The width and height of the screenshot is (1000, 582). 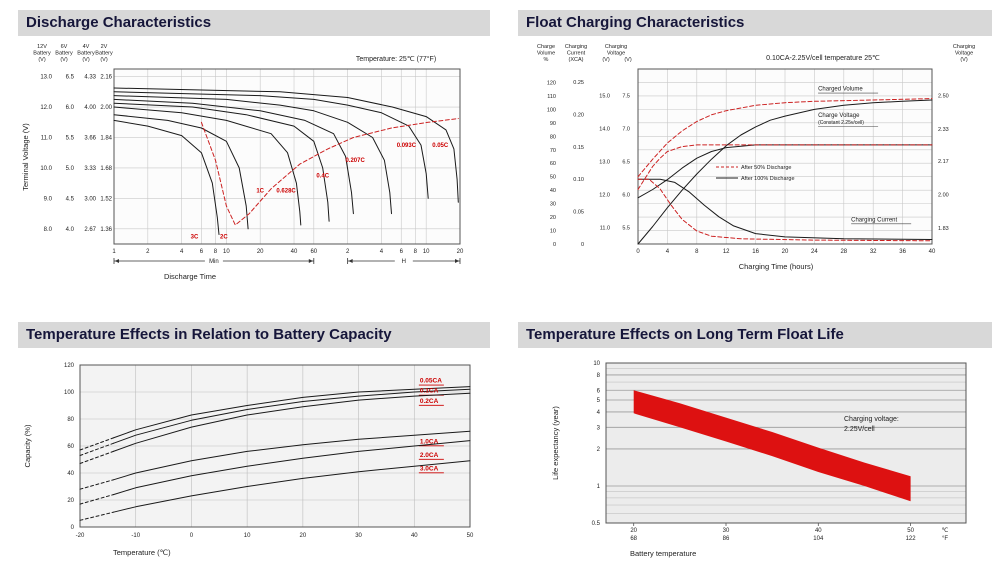 What do you see at coordinates (599, 428) in the screenshot?
I see `y-tick-label: 3` at bounding box center [599, 428].